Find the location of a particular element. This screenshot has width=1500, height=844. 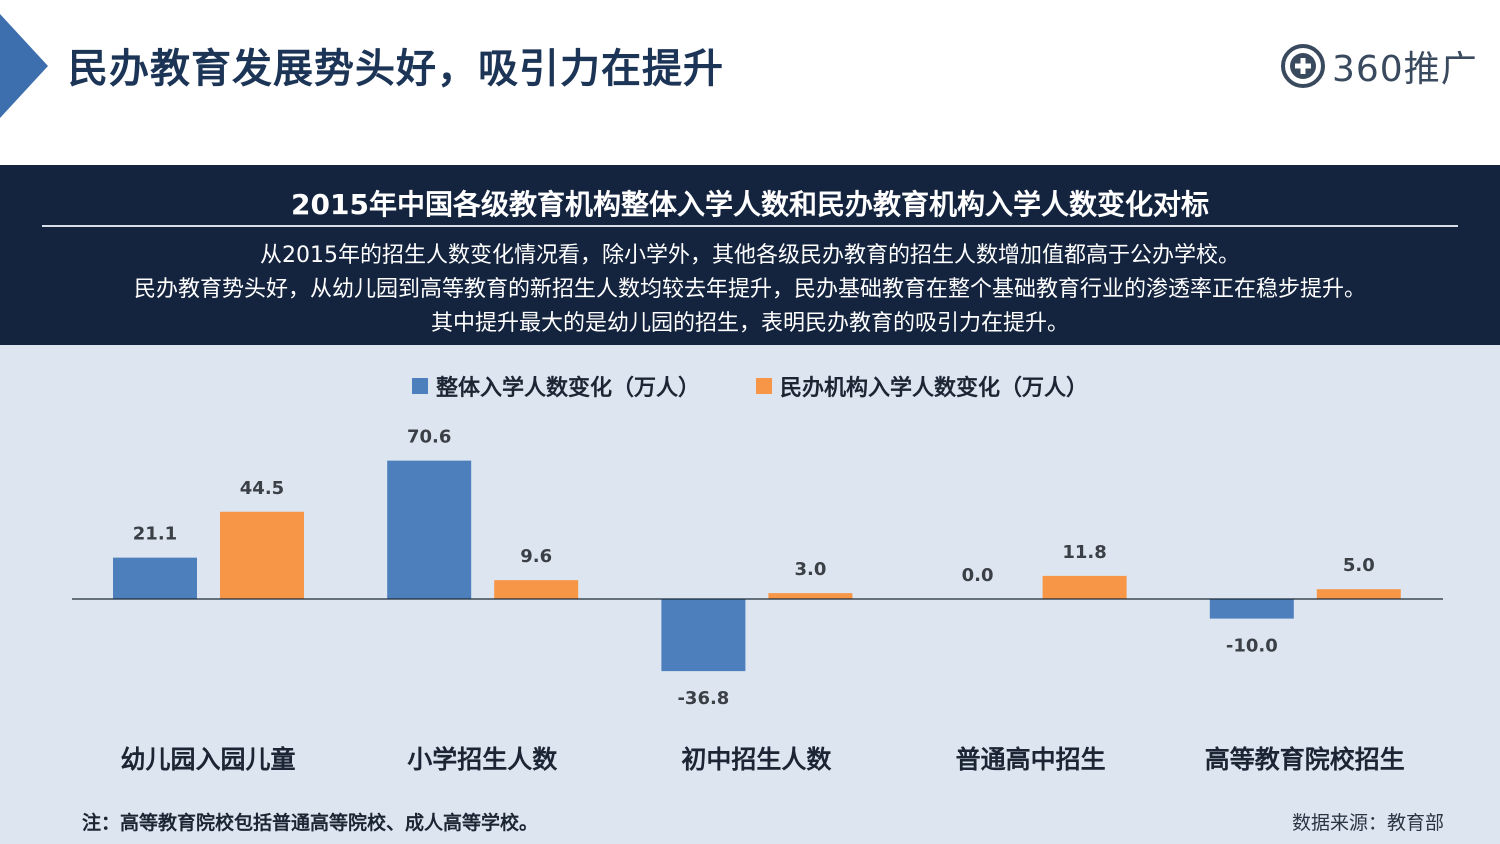

logo-text: 360推广 is located at coordinates (1405, 69).